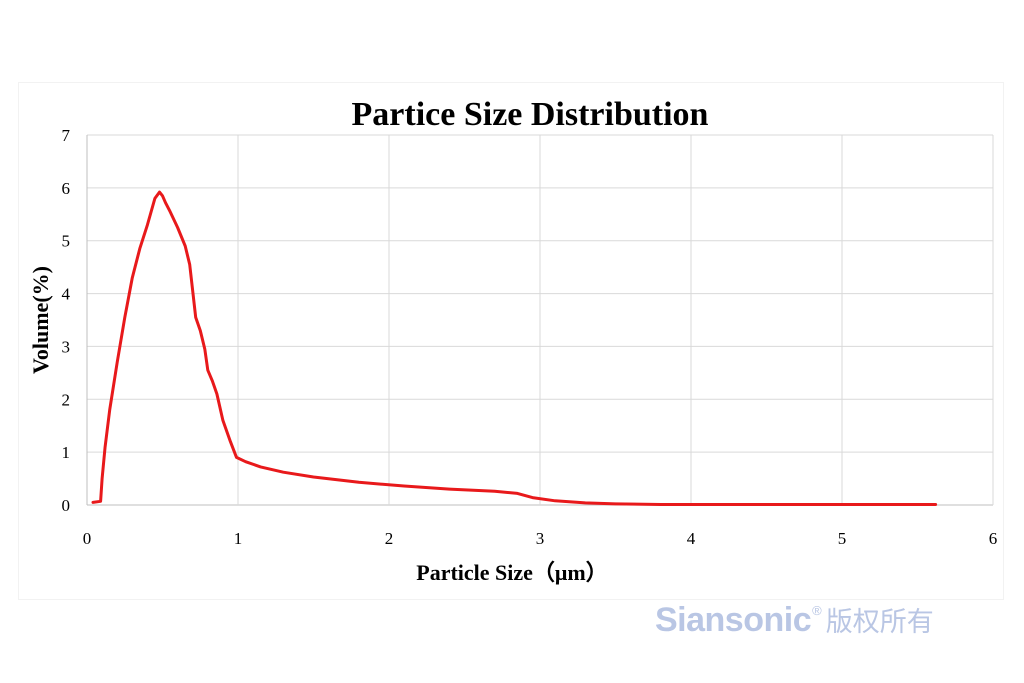 The height and width of the screenshot is (683, 1024). Describe the element at coordinates (66, 294) in the screenshot. I see `y-tick-label: 4` at that location.